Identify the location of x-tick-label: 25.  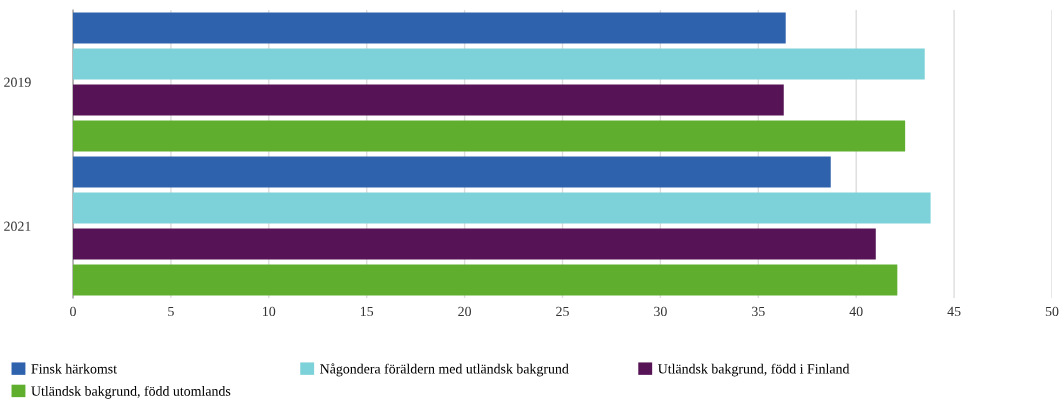
(562, 311).